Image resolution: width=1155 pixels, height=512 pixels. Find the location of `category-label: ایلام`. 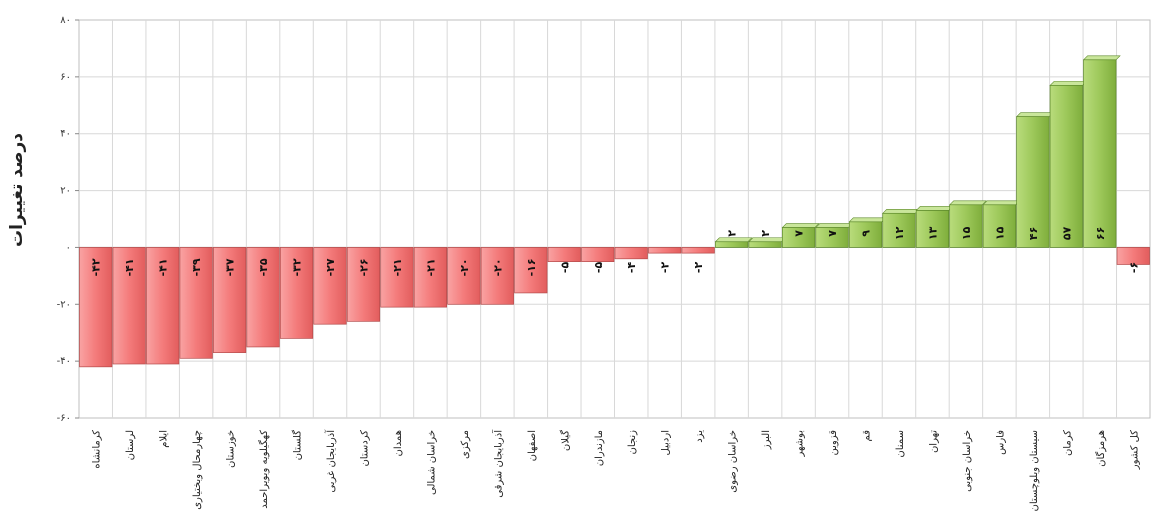

category-label: ایلام is located at coordinates (164, 439).